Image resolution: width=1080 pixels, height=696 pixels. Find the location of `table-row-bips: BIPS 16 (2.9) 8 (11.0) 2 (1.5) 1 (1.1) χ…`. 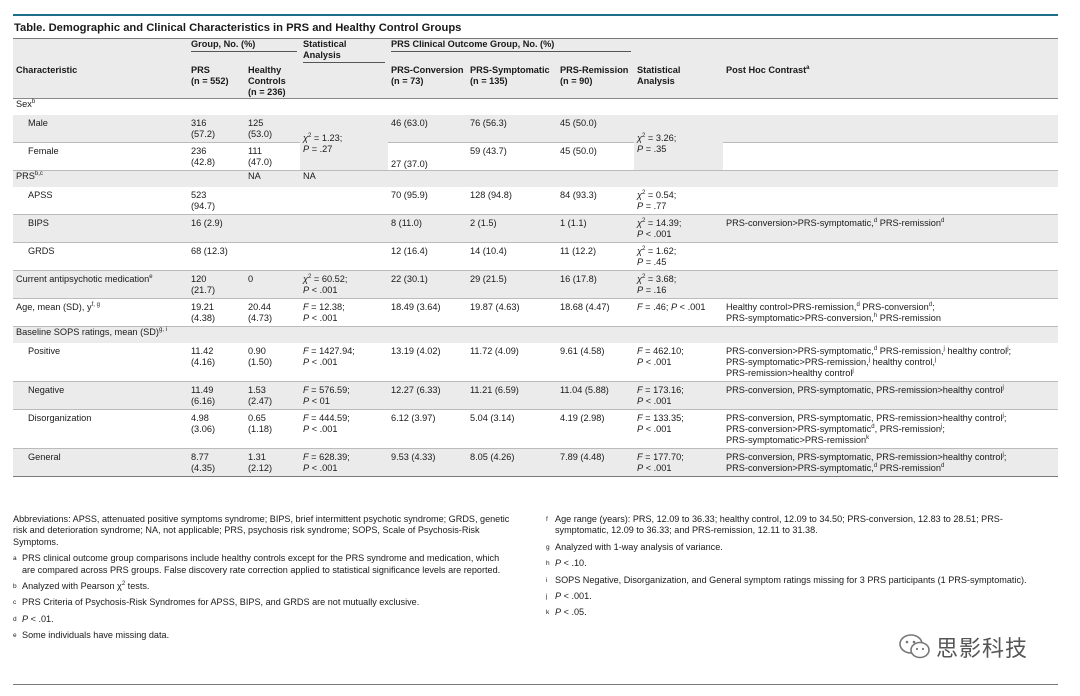

table-row-bips: BIPS 16 (2.9) 8 (11.0) 2 (1.5) 1 (1.1) χ… is located at coordinates (535, 228).